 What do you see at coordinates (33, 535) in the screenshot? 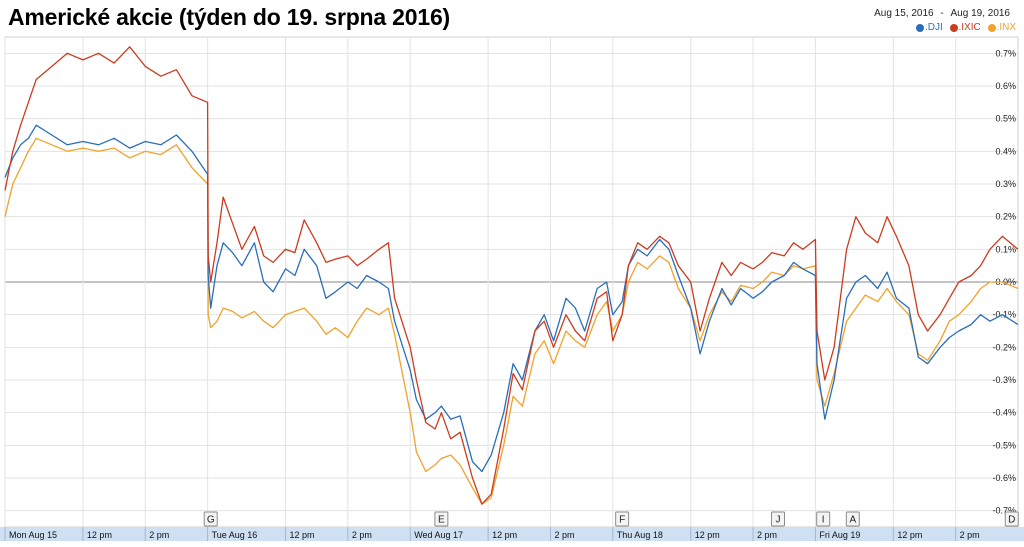
I see `x-tick-label: Mon Aug 15` at bounding box center [33, 535].